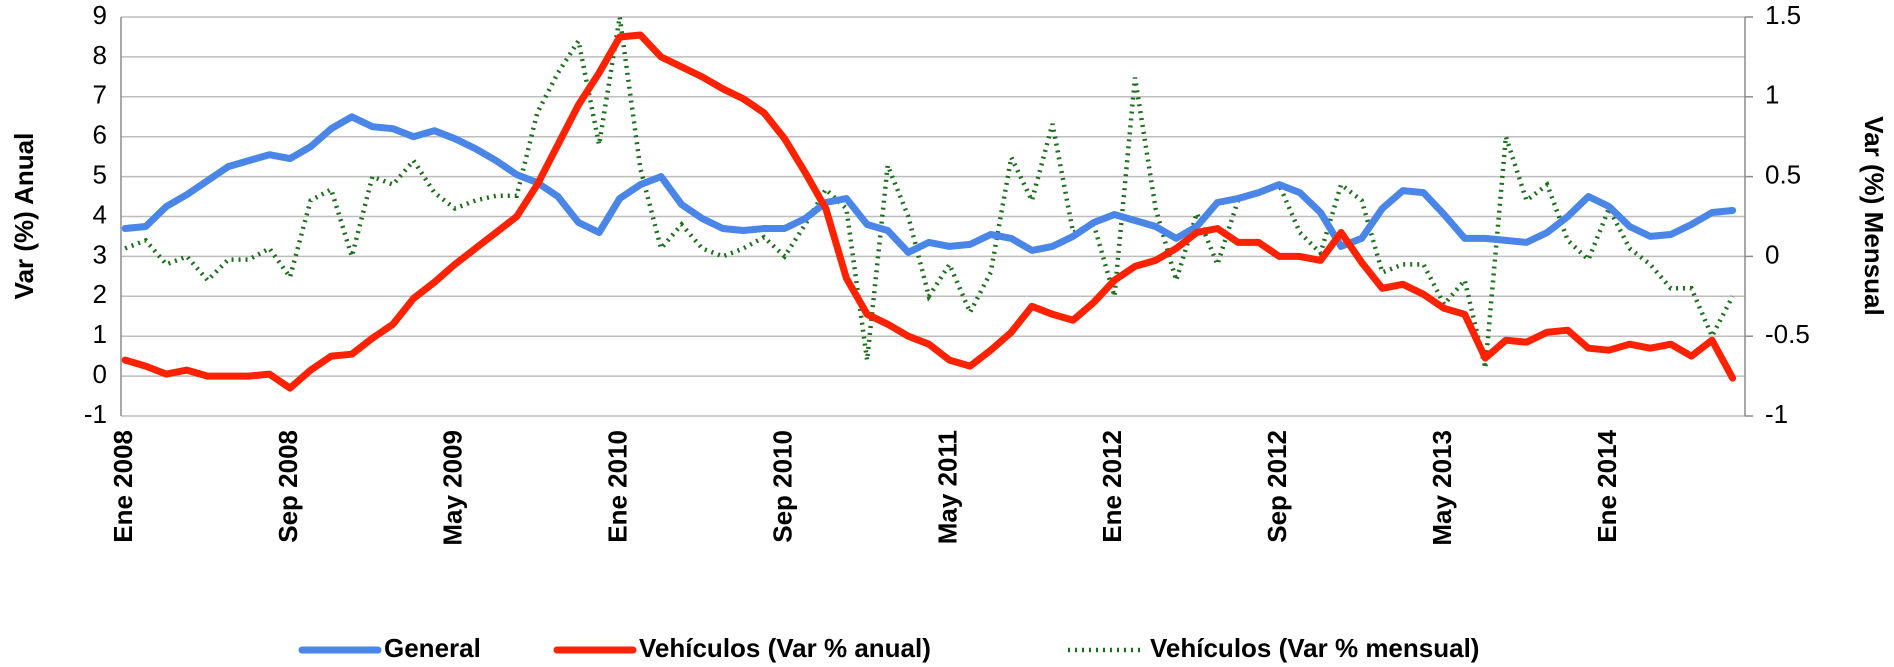 The image size is (1894, 667). I want to click on y-tick-label: 4, so click(100, 214).